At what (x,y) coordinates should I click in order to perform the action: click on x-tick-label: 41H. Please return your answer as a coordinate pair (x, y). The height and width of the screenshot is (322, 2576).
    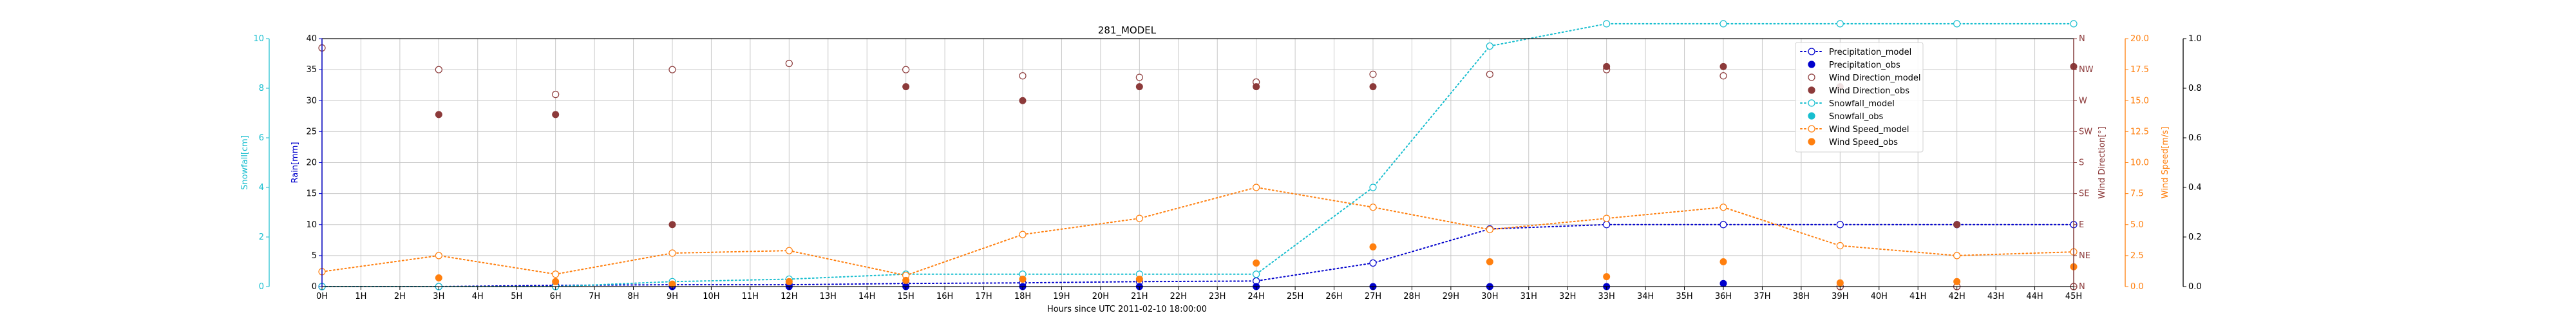
    Looking at the image, I should click on (1917, 296).